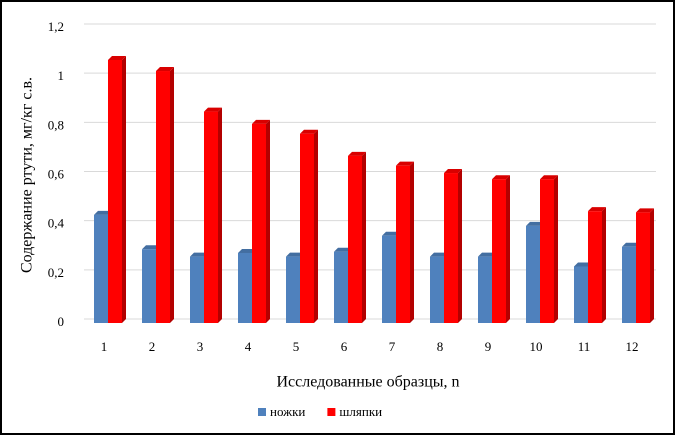  What do you see at coordinates (56, 173) in the screenshot?
I see `y-tick-label: 0,6` at bounding box center [56, 173].